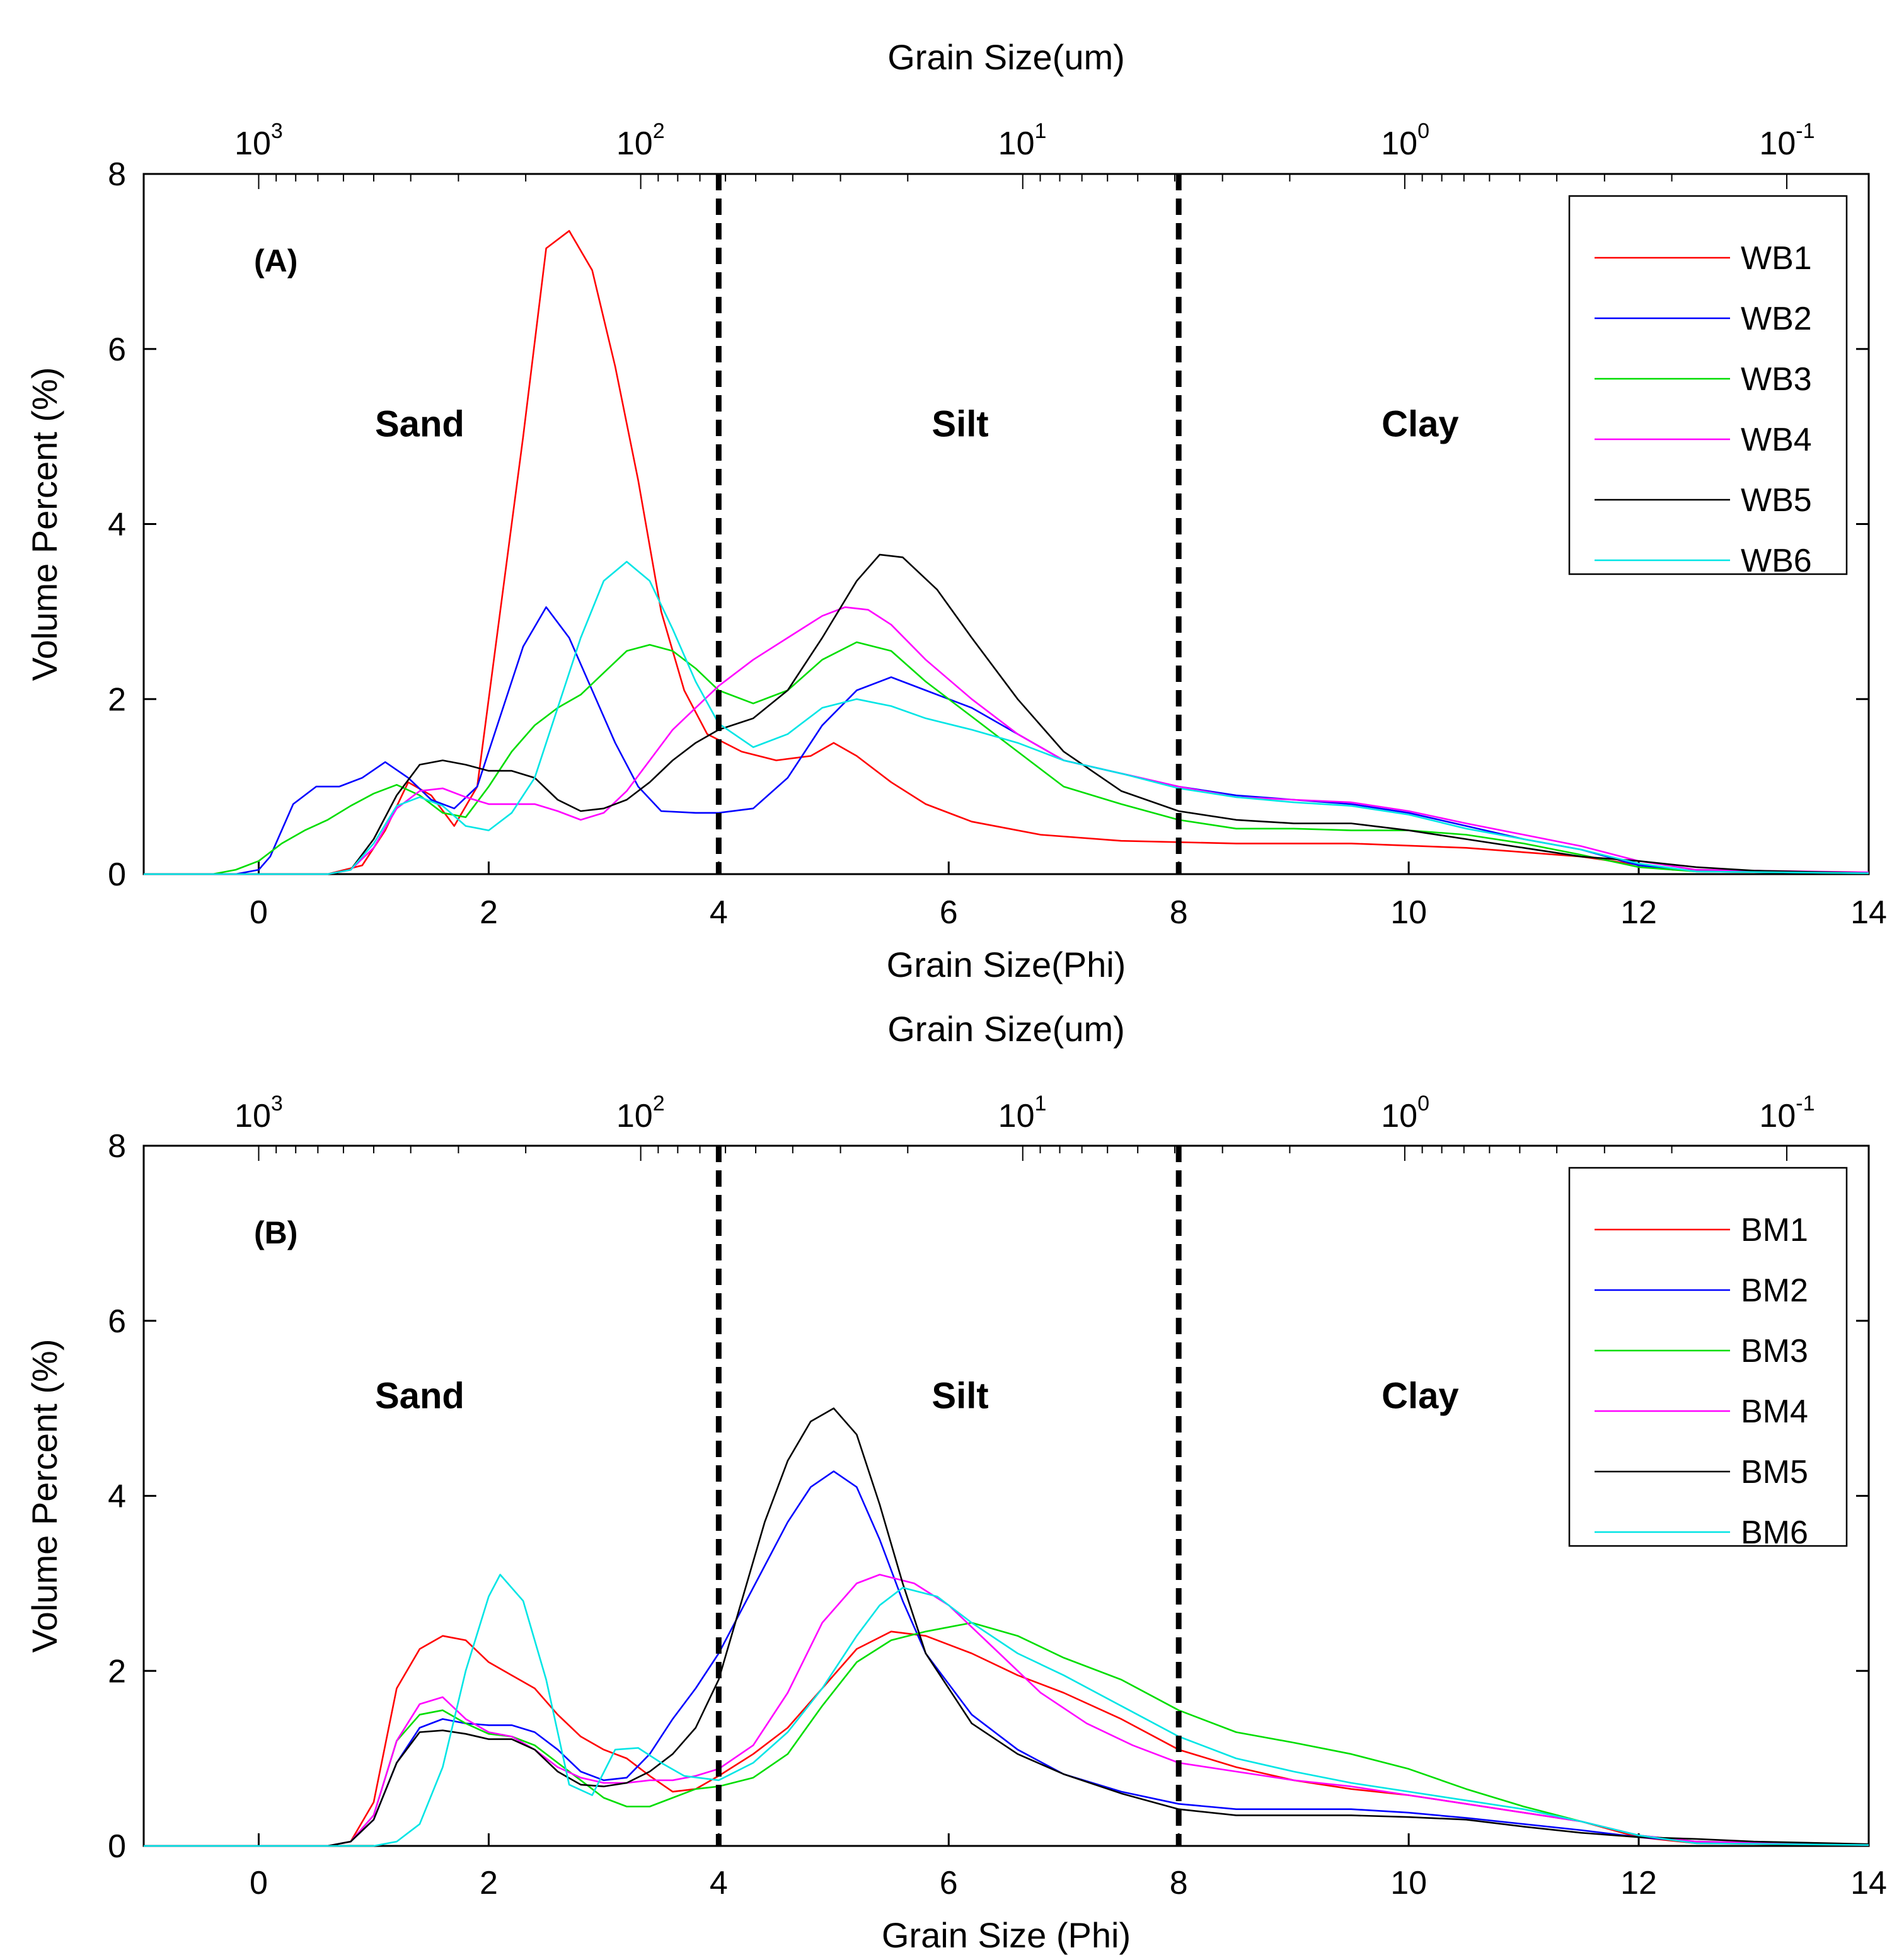  What do you see at coordinates (1776, 440) in the screenshot?
I see `legend-label-wb4: WB4` at bounding box center [1776, 440].